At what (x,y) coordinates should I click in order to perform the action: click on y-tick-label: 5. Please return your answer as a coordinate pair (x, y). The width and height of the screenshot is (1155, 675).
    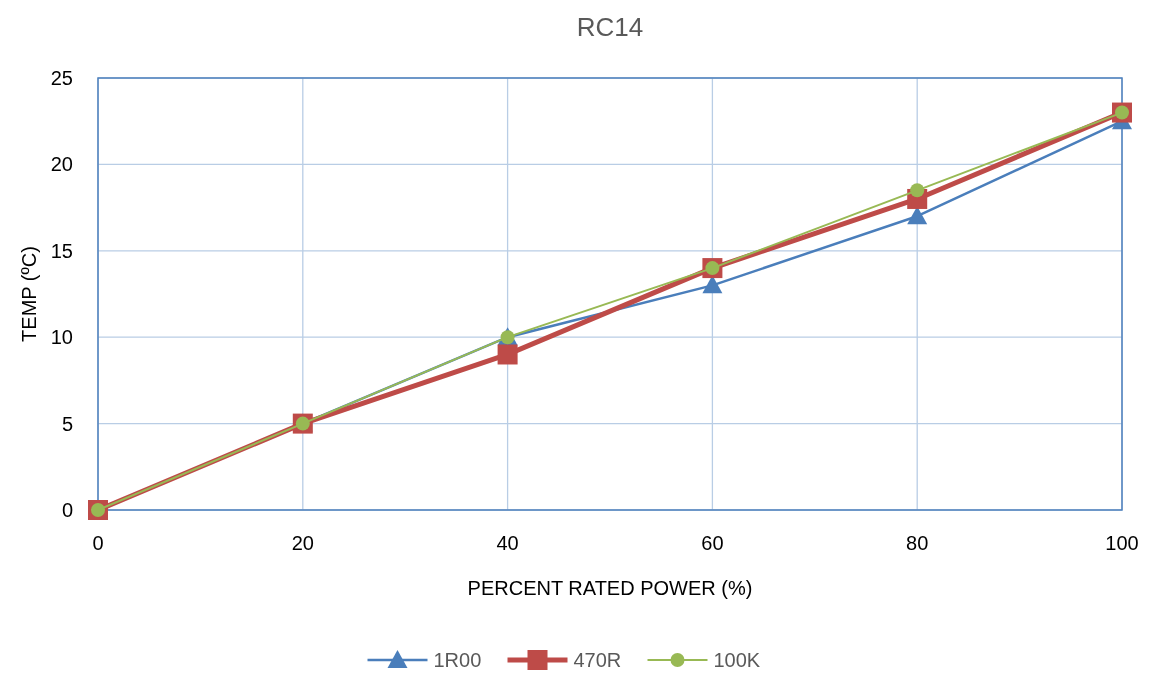
    Looking at the image, I should click on (67, 423).